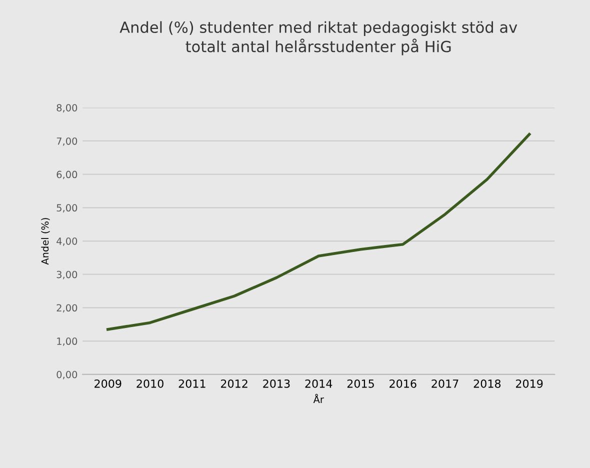 The height and width of the screenshot is (468, 590). What do you see at coordinates (318, 398) in the screenshot?
I see `x-axis-title: År` at bounding box center [318, 398].